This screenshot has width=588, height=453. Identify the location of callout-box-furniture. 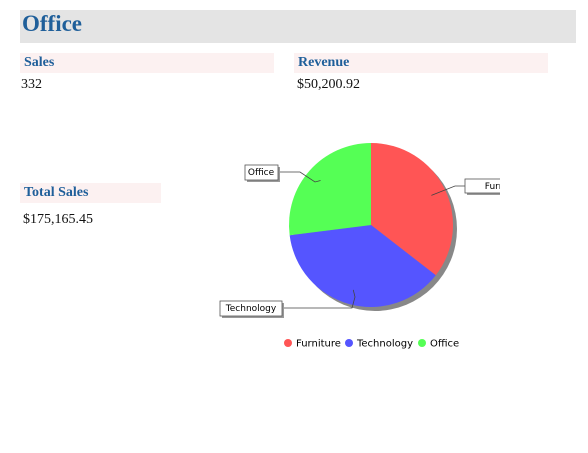
(482, 186).